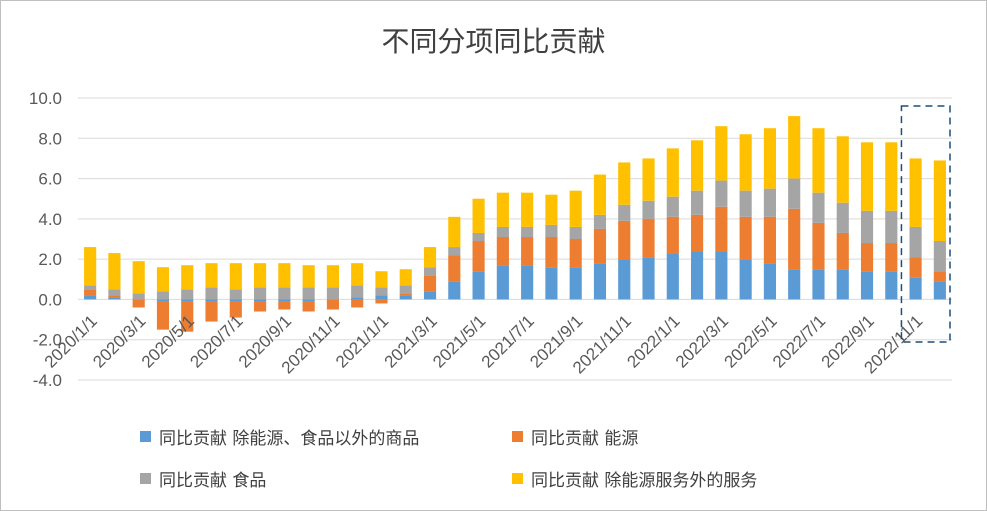 The width and height of the screenshot is (987, 511). I want to click on legend-label-food: 同比贡献 食品, so click(213, 481).